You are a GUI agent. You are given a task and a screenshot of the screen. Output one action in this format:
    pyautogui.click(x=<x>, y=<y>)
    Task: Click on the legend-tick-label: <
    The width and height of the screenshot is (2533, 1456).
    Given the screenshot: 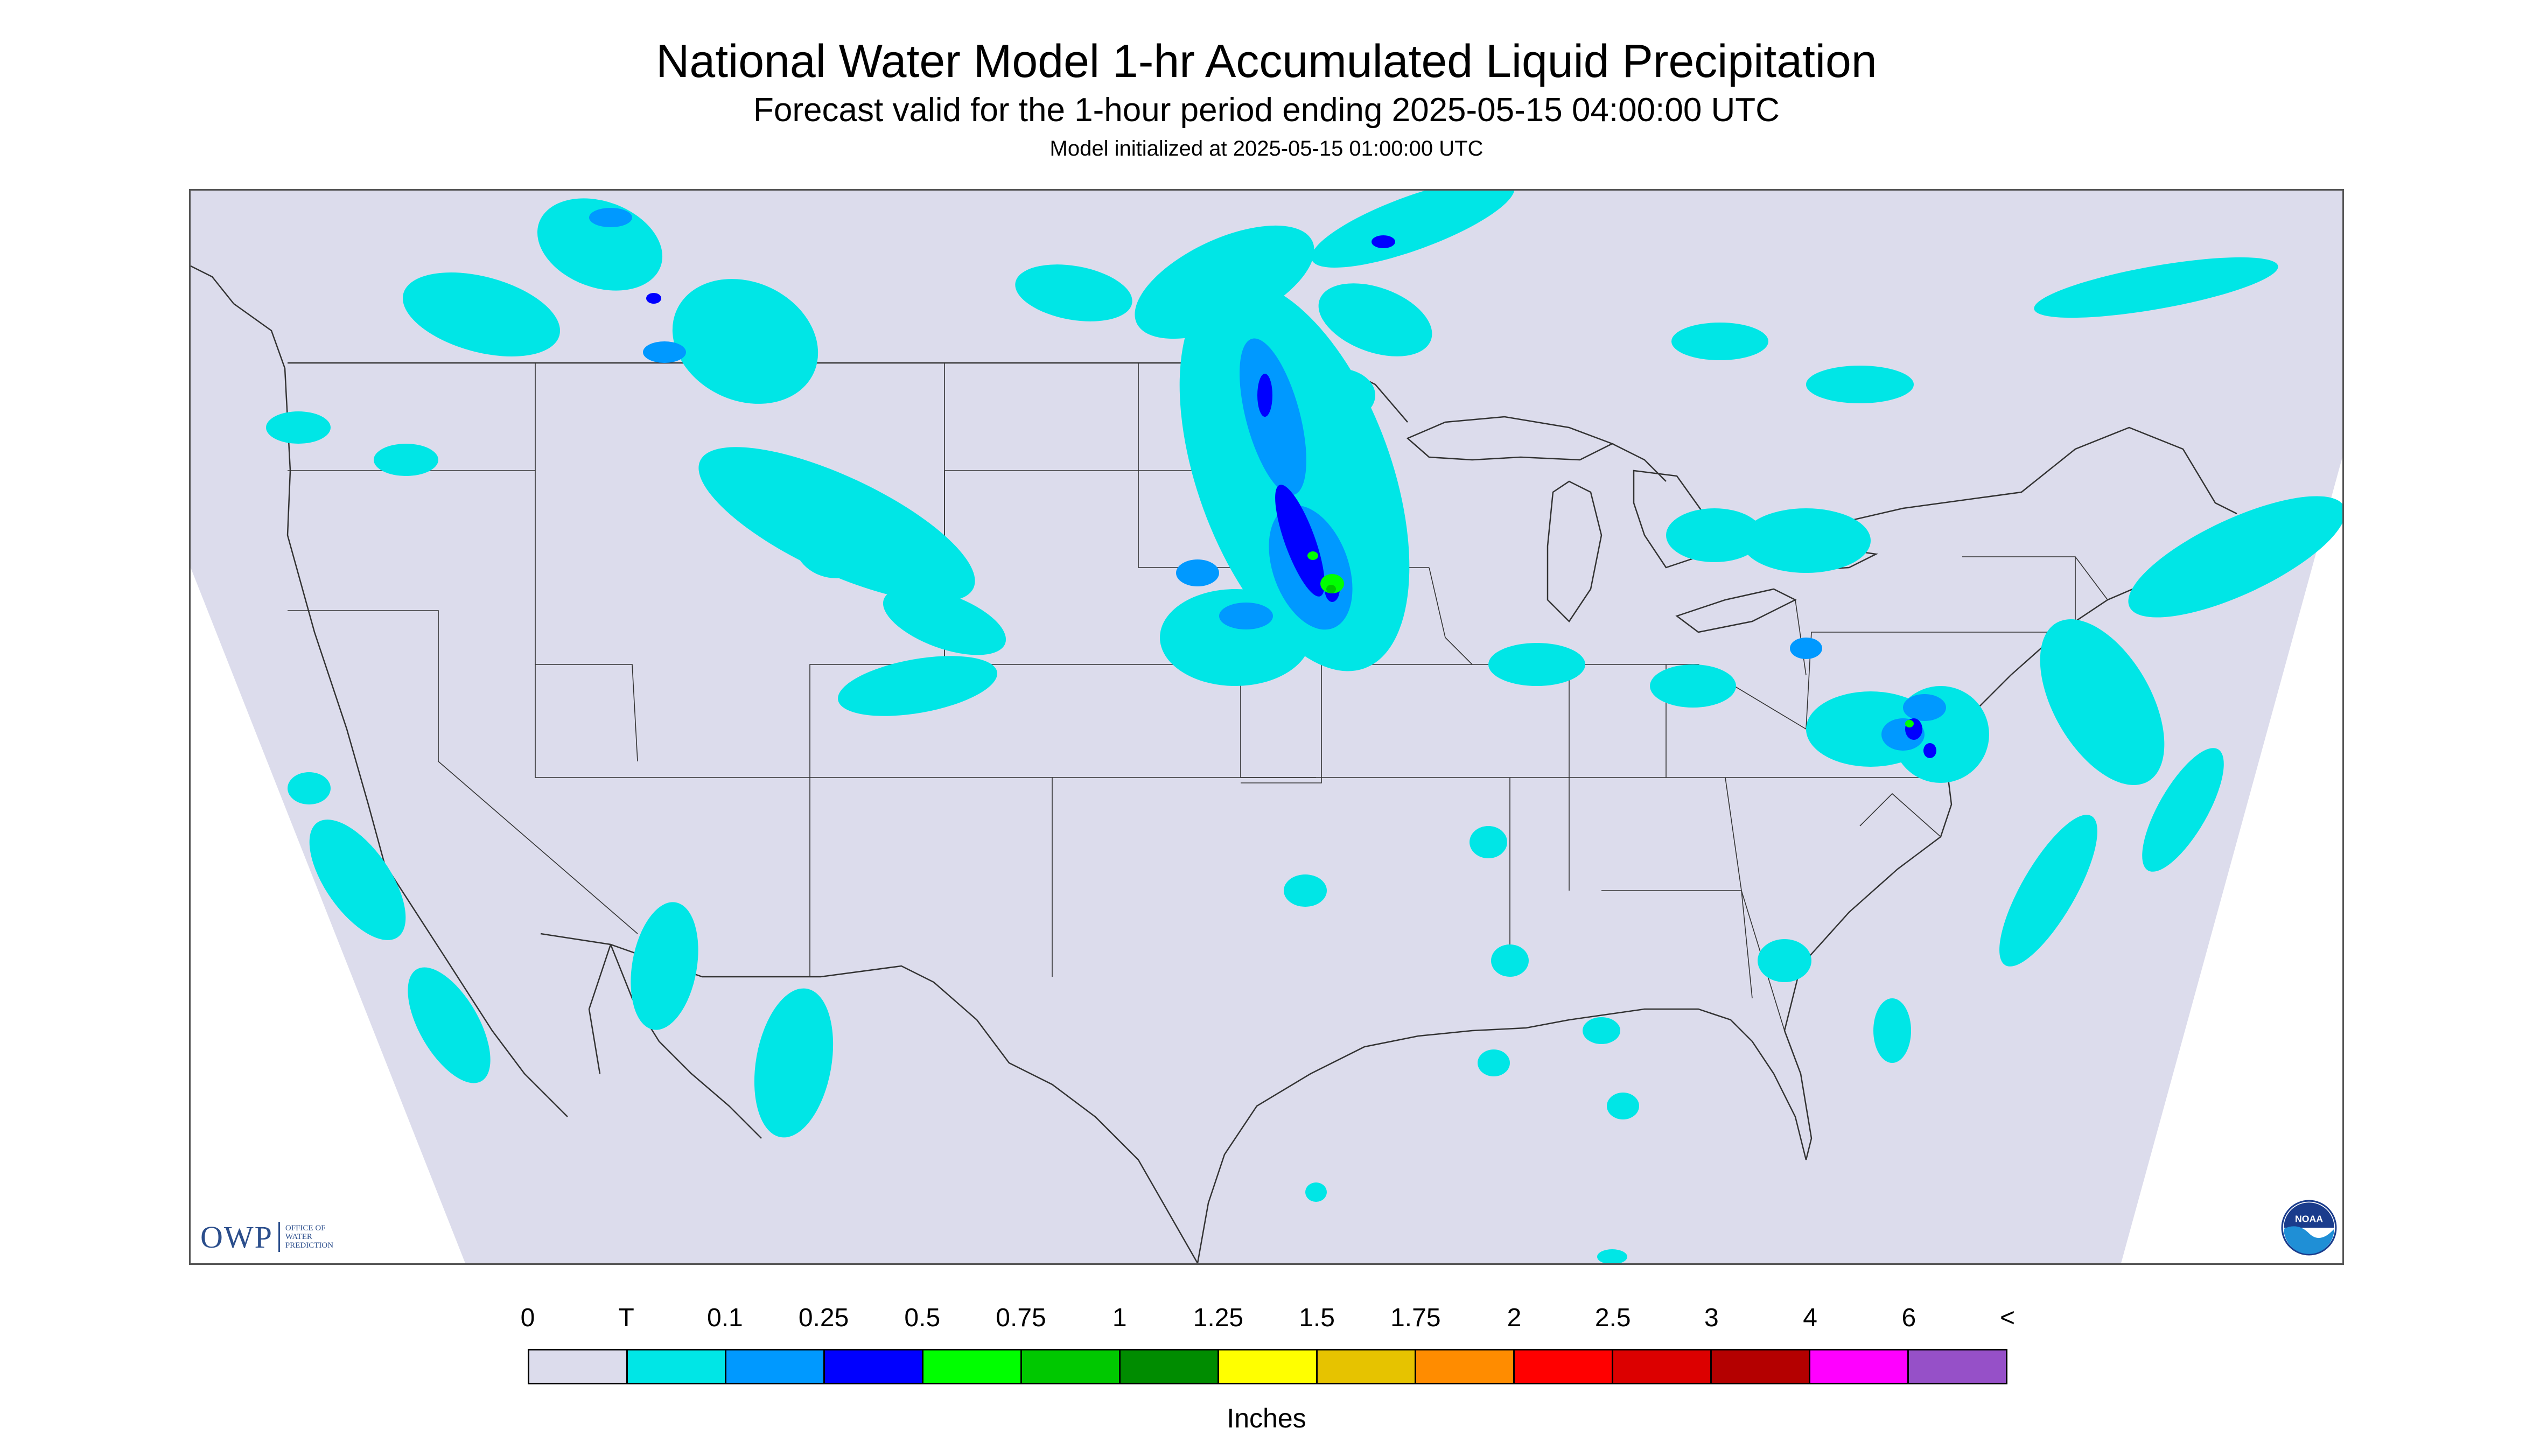 What is the action you would take?
    pyautogui.click(x=2007, y=1318)
    